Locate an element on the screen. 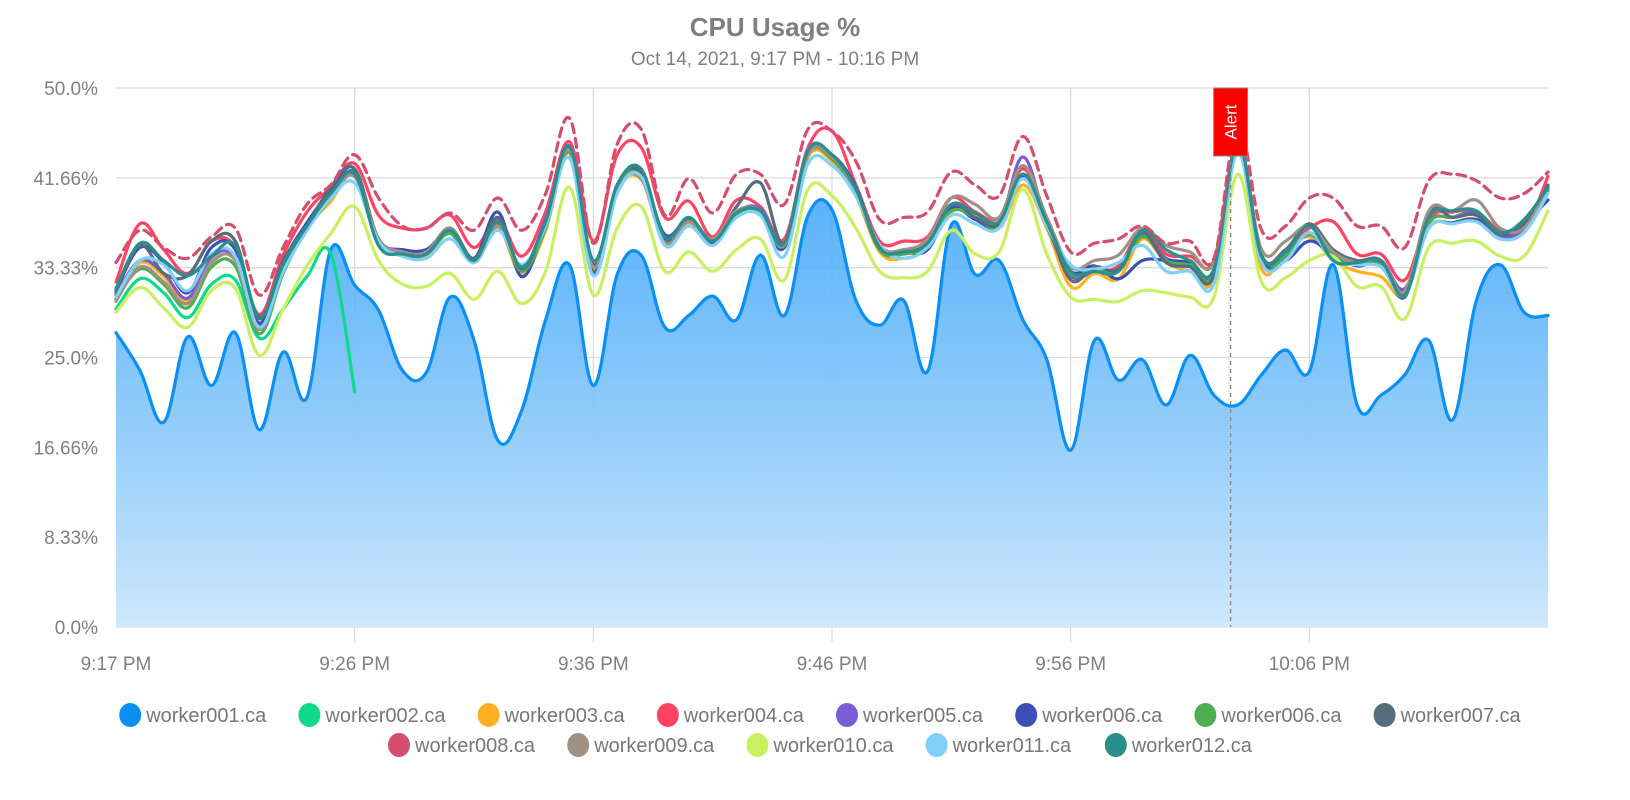  legend-item-worker011-ca-11: worker011.ca is located at coordinates (998, 745).